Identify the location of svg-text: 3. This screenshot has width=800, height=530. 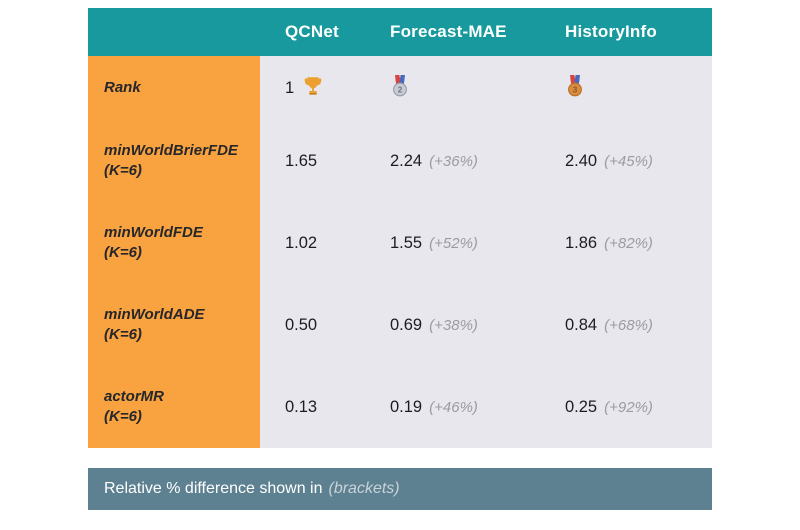
(575, 89).